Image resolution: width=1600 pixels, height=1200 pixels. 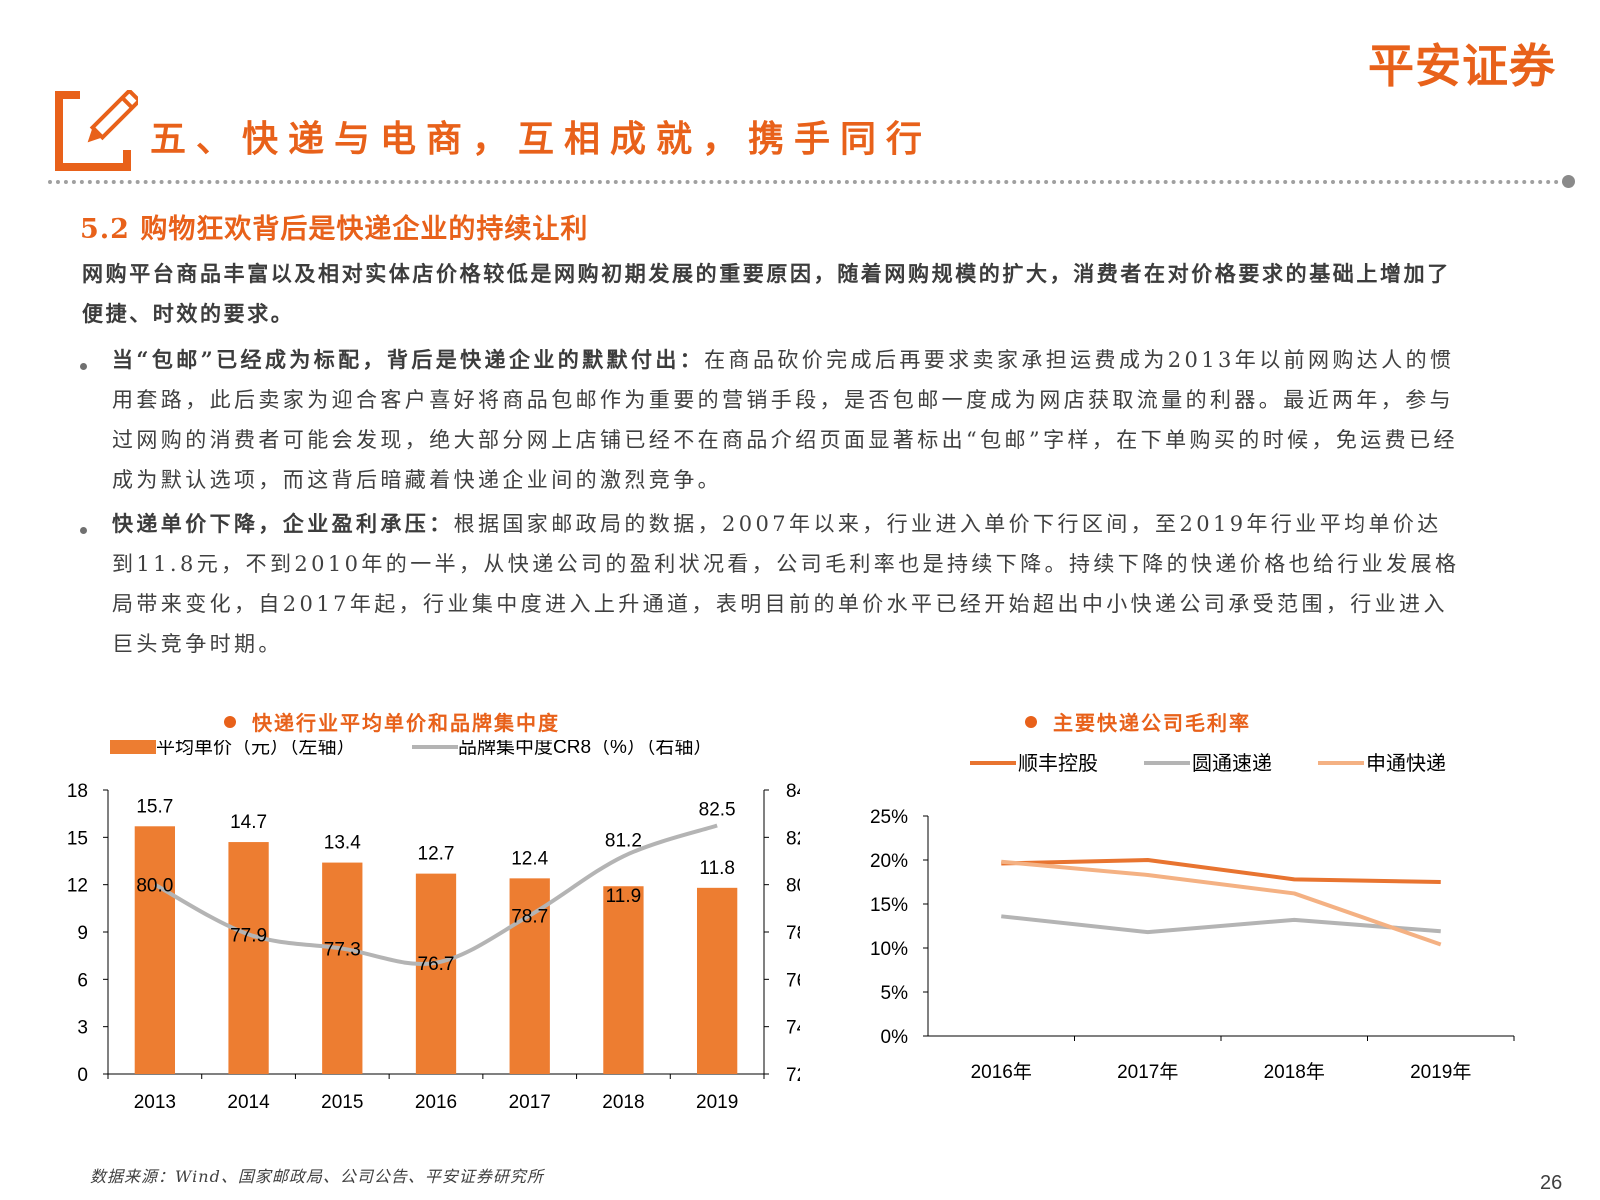 What do you see at coordinates (793, 933) in the screenshot?
I see `right-axis-tick-label: 78` at bounding box center [793, 933].